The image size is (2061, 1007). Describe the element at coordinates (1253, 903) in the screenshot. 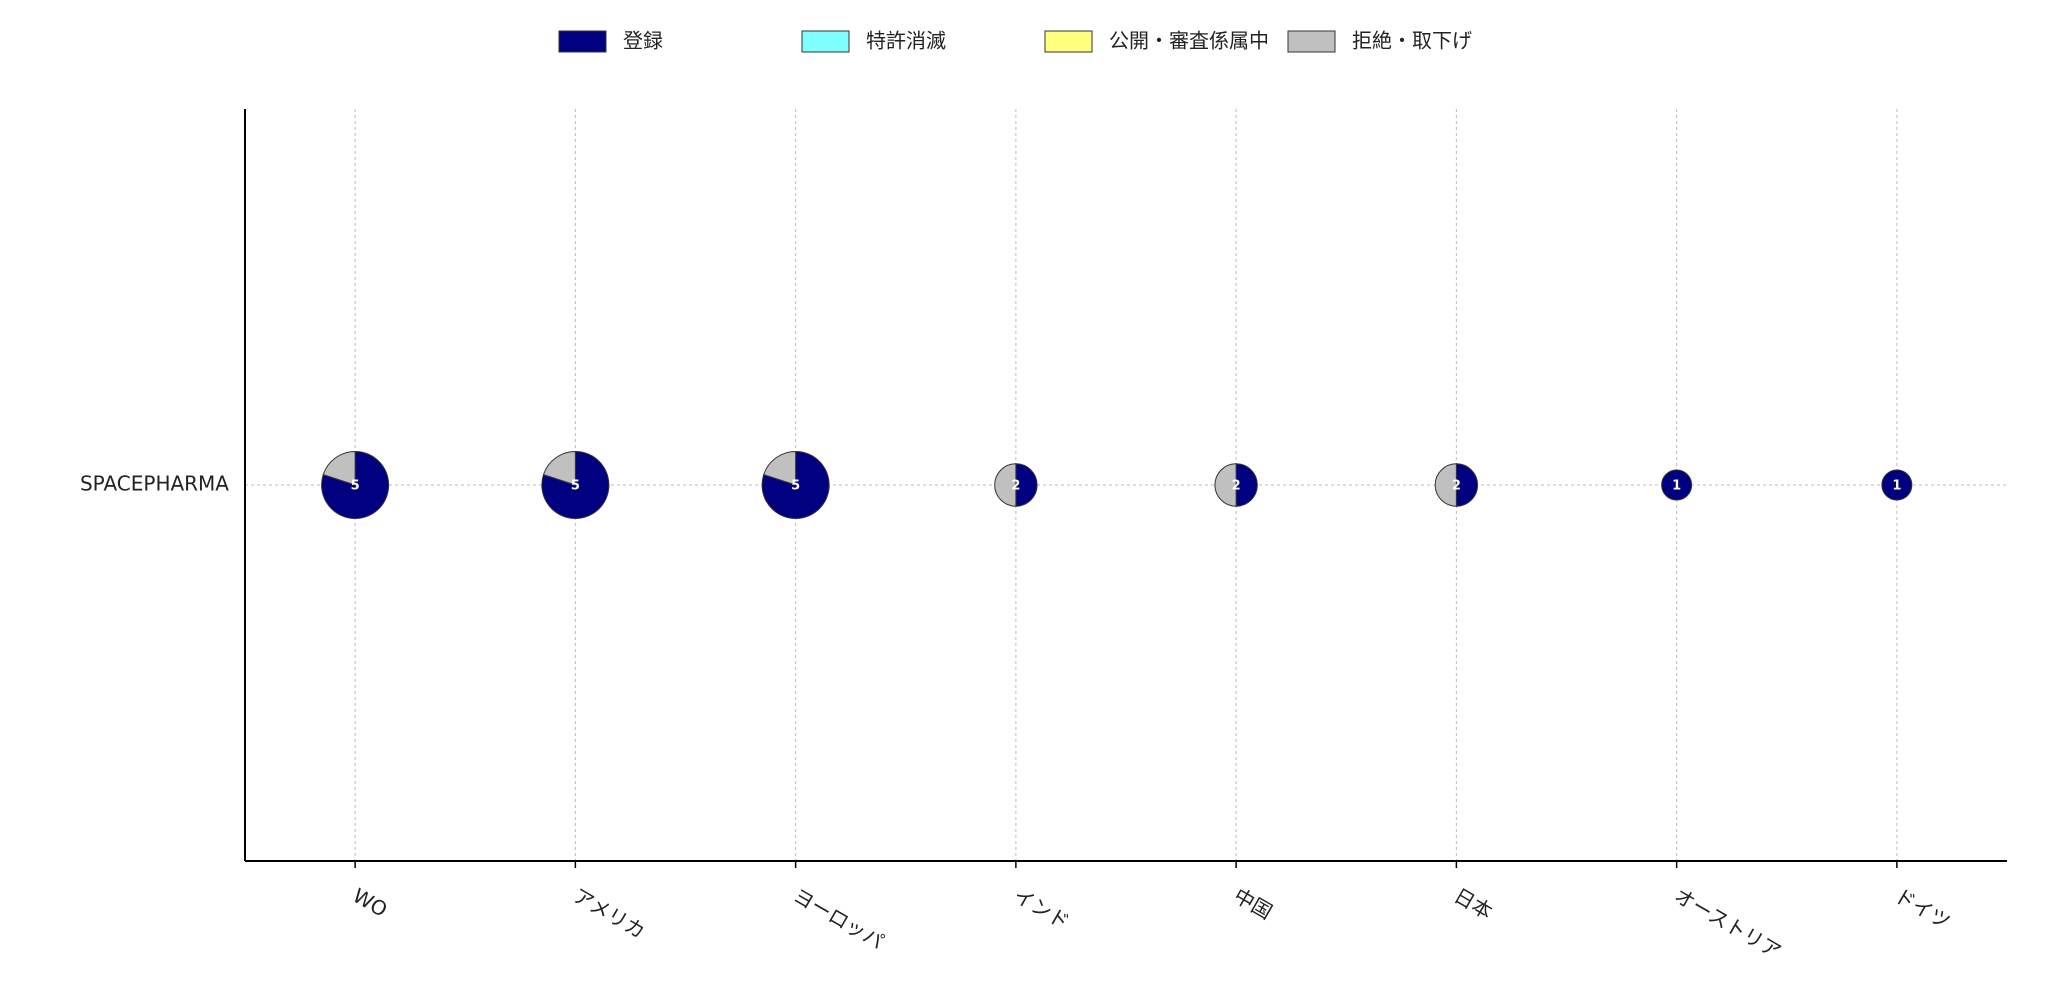

I see `x-tick-label: 中国` at that location.